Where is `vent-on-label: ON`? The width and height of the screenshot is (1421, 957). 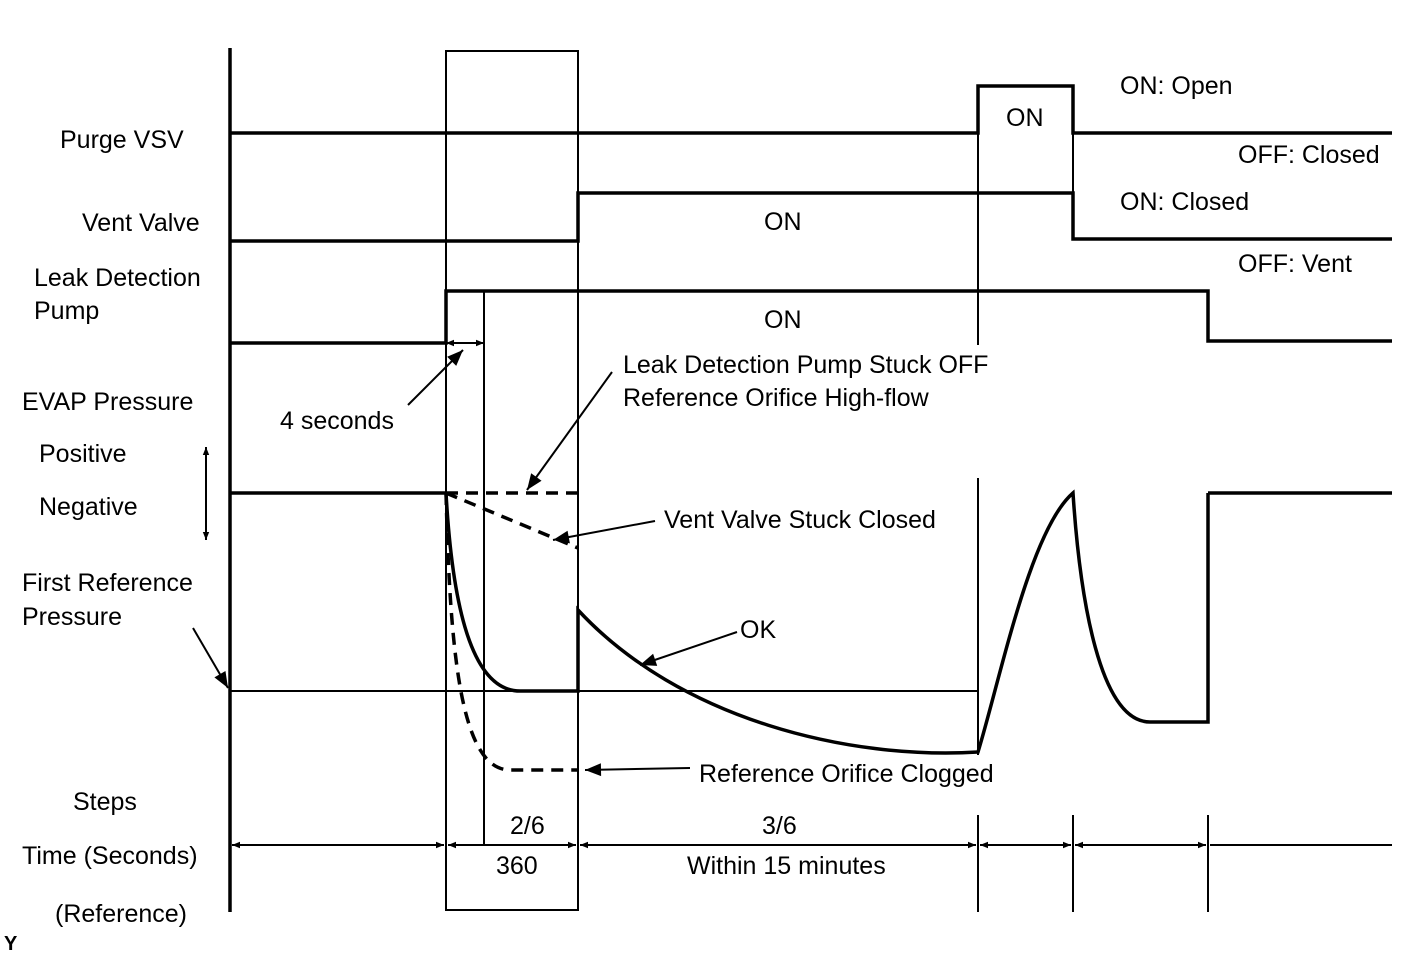 vent-on-label: ON is located at coordinates (783, 222).